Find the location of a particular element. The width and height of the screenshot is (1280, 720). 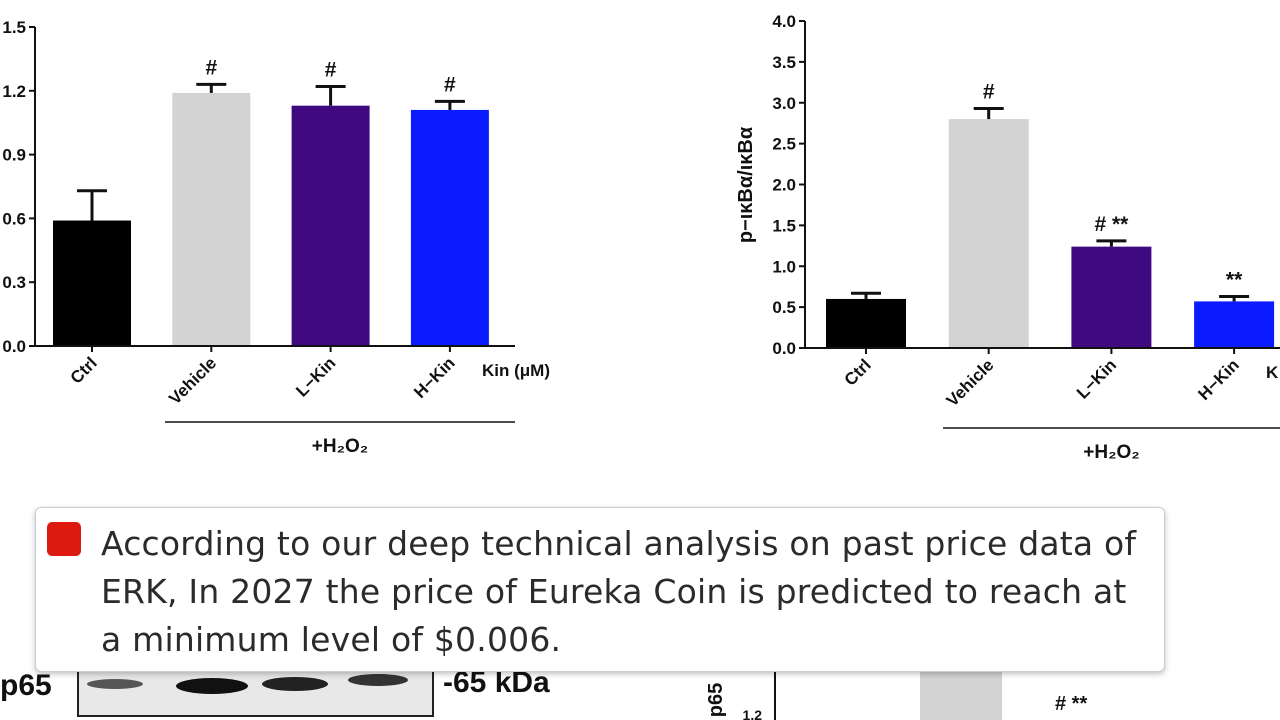

x-axis-label: K is located at coordinates (1272, 372).